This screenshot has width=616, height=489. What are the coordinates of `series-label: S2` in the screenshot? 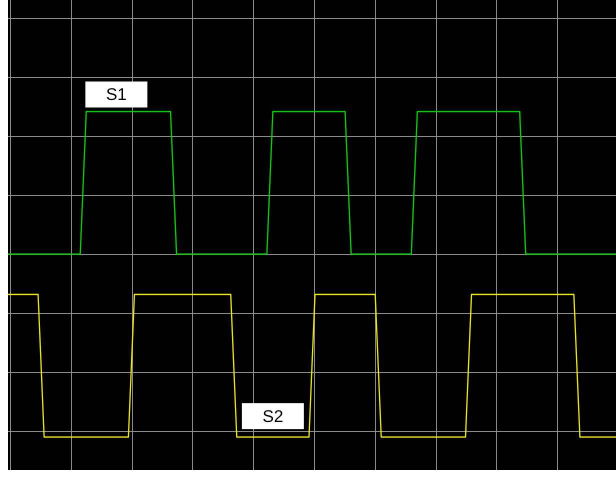 It's located at (273, 416).